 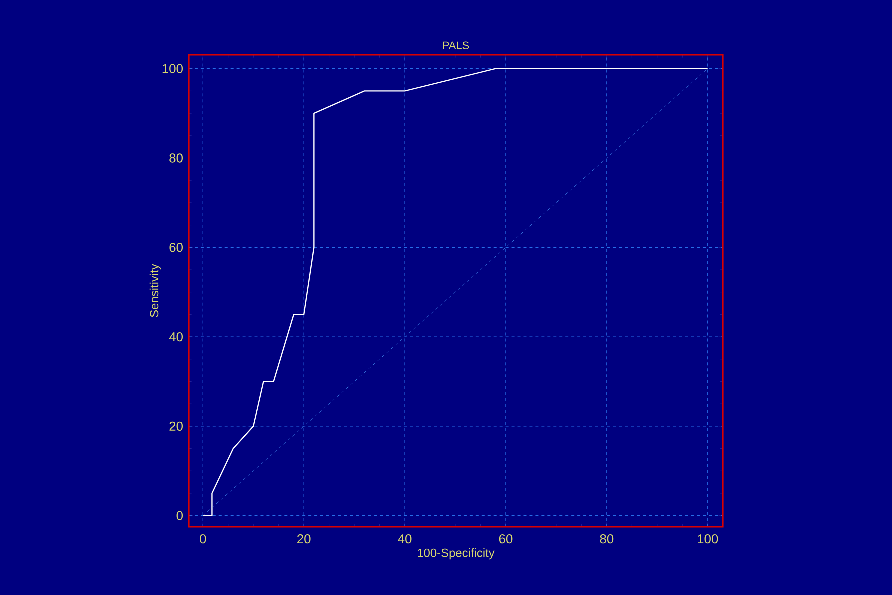 I want to click on y-axis-title: Sensitivity, so click(x=156, y=291).